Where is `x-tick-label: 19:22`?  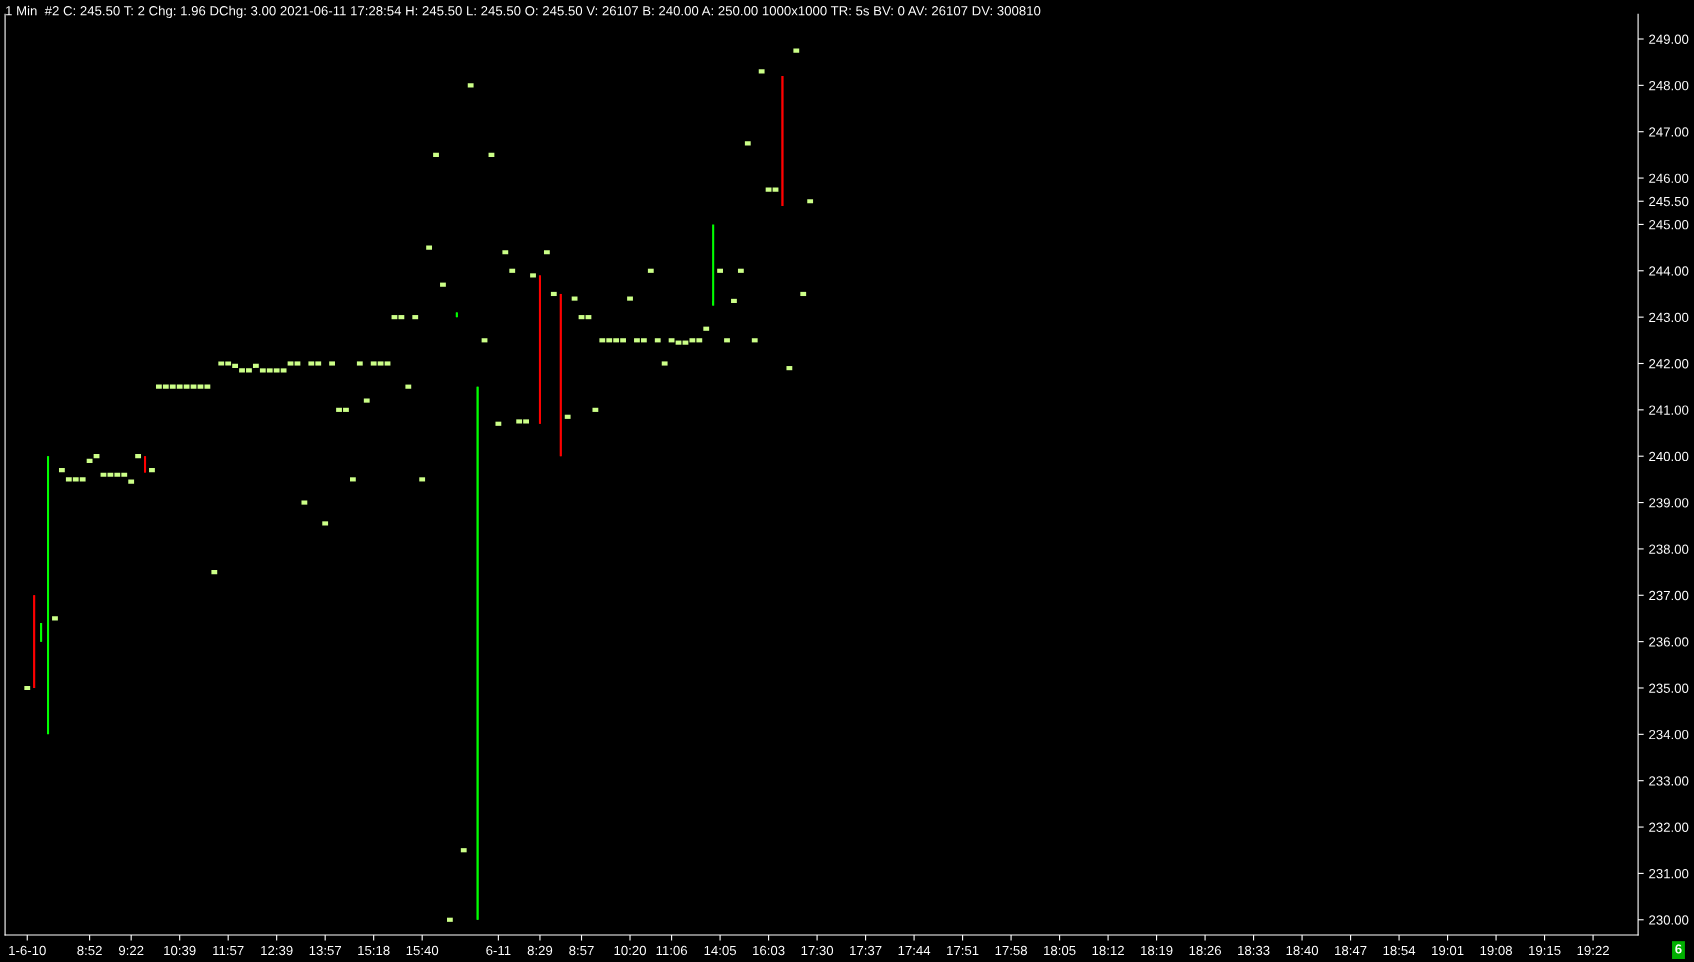
x-tick-label: 19:22 is located at coordinates (1593, 950).